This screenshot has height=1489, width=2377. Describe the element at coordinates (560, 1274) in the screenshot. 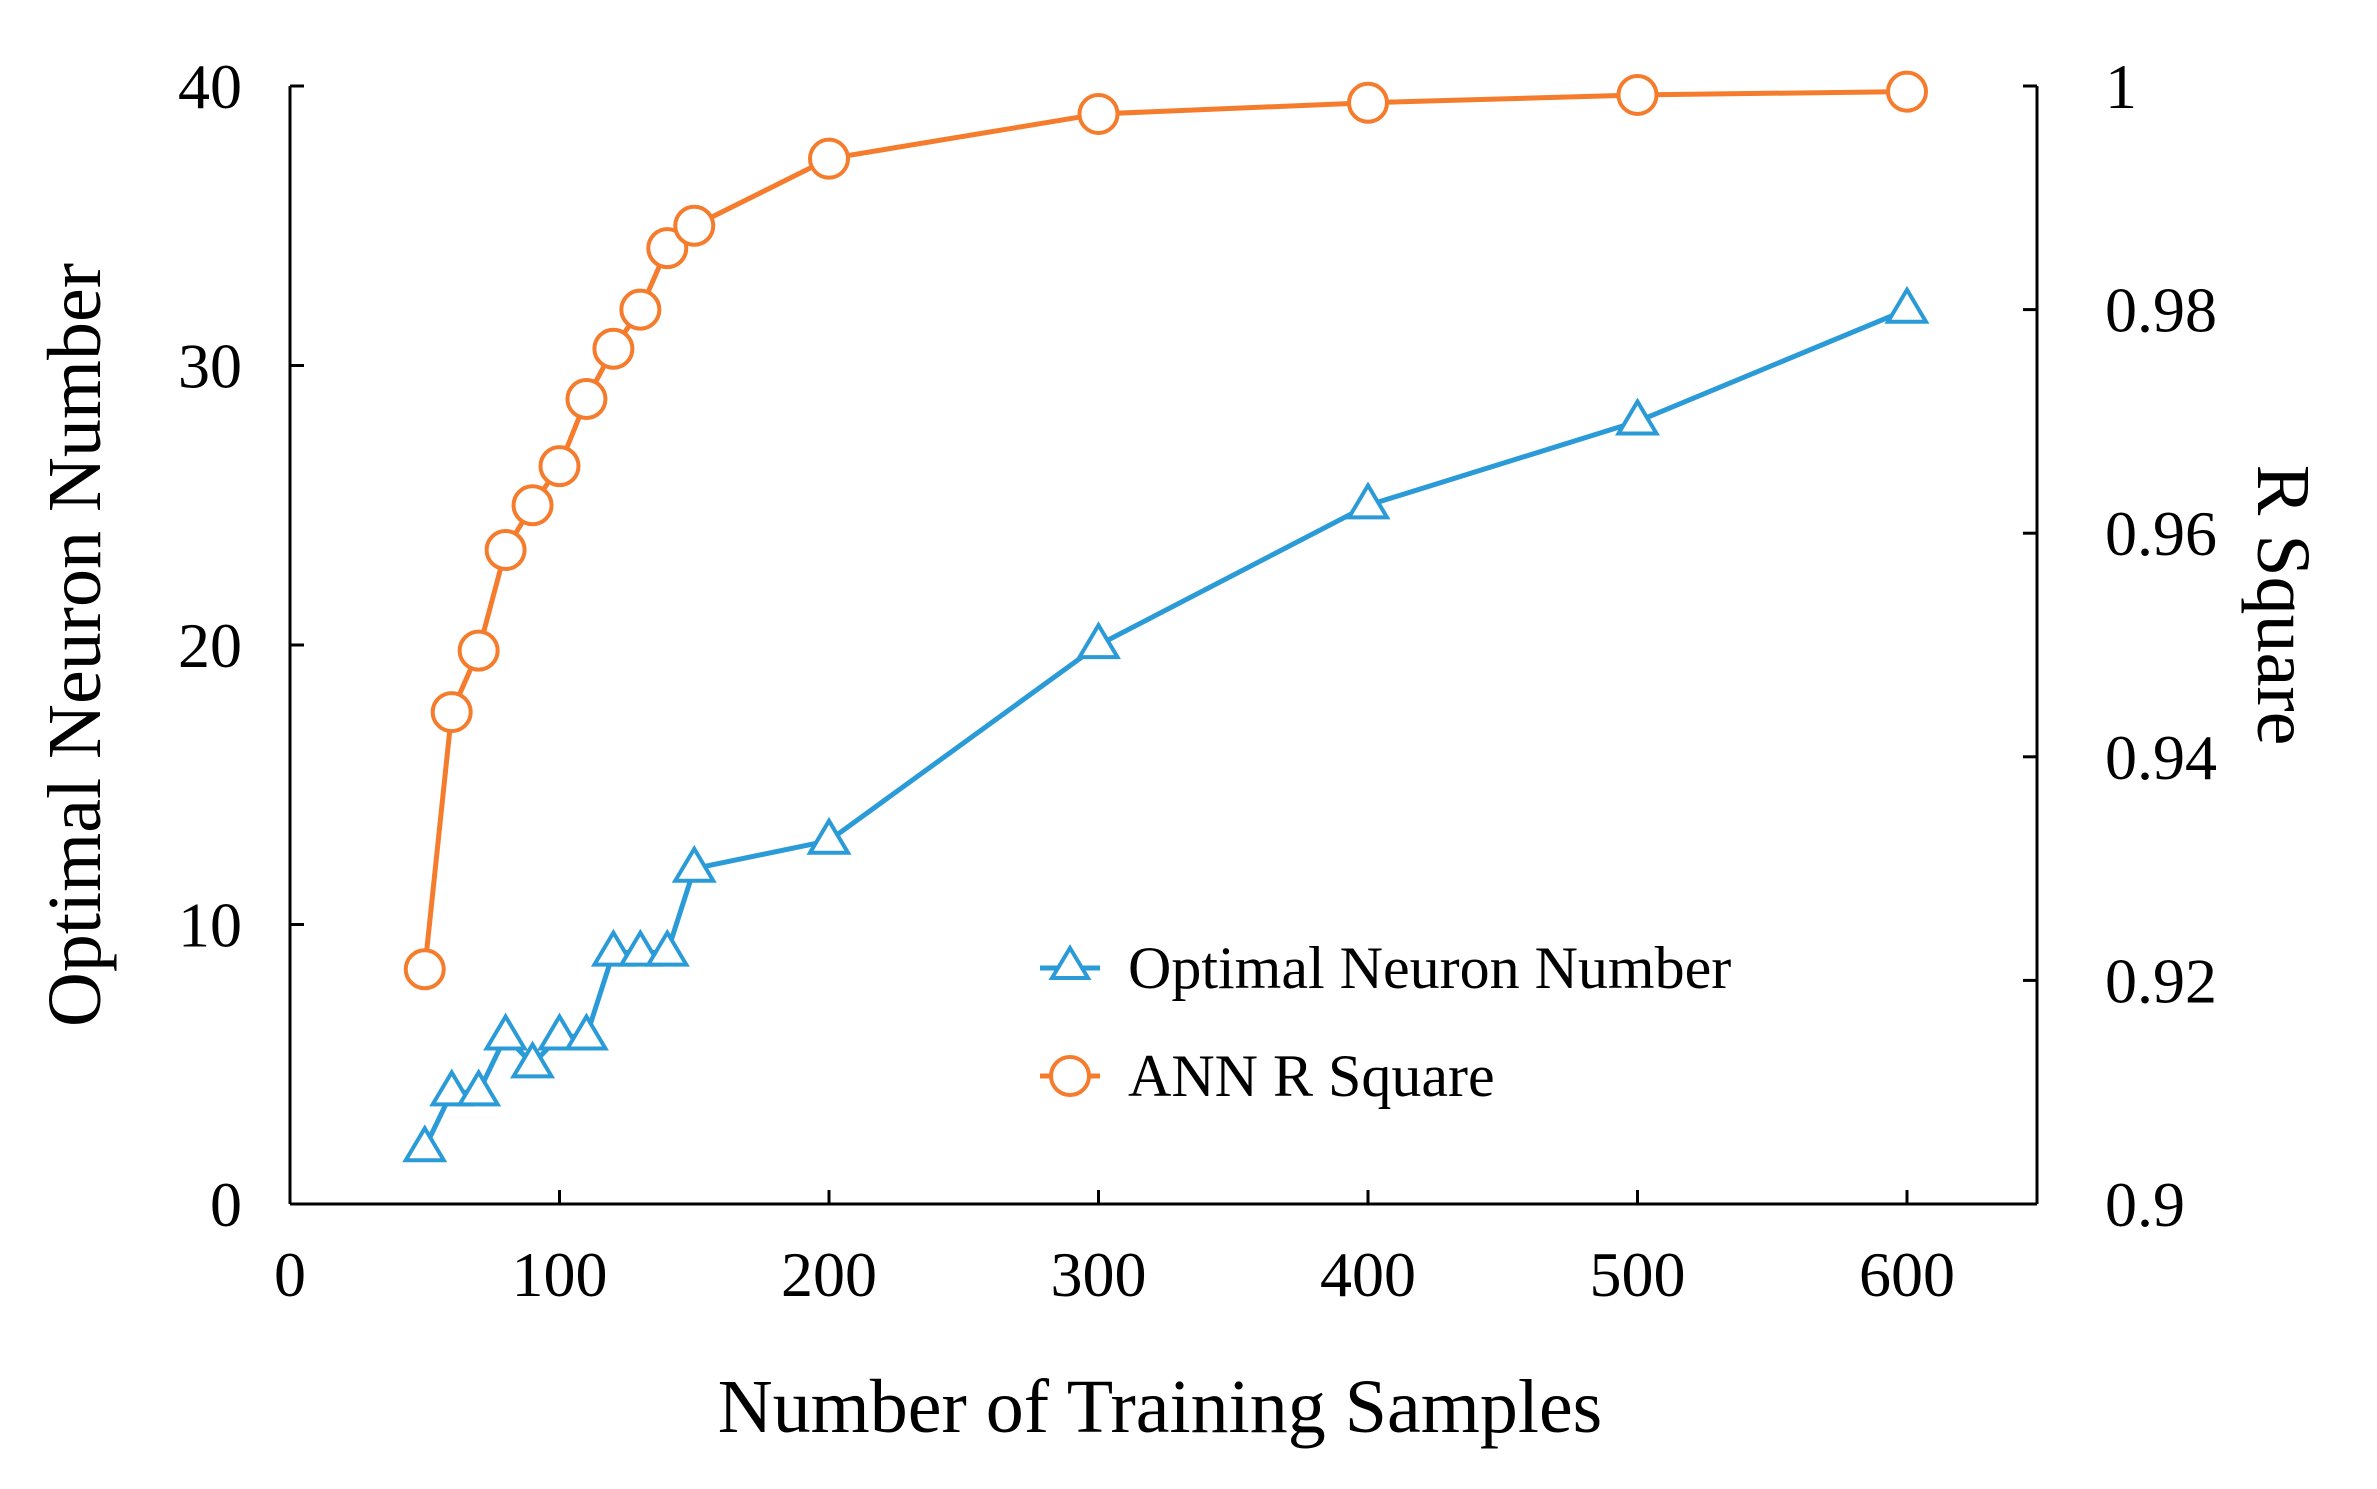

I see `x-tick-label: 100` at that location.